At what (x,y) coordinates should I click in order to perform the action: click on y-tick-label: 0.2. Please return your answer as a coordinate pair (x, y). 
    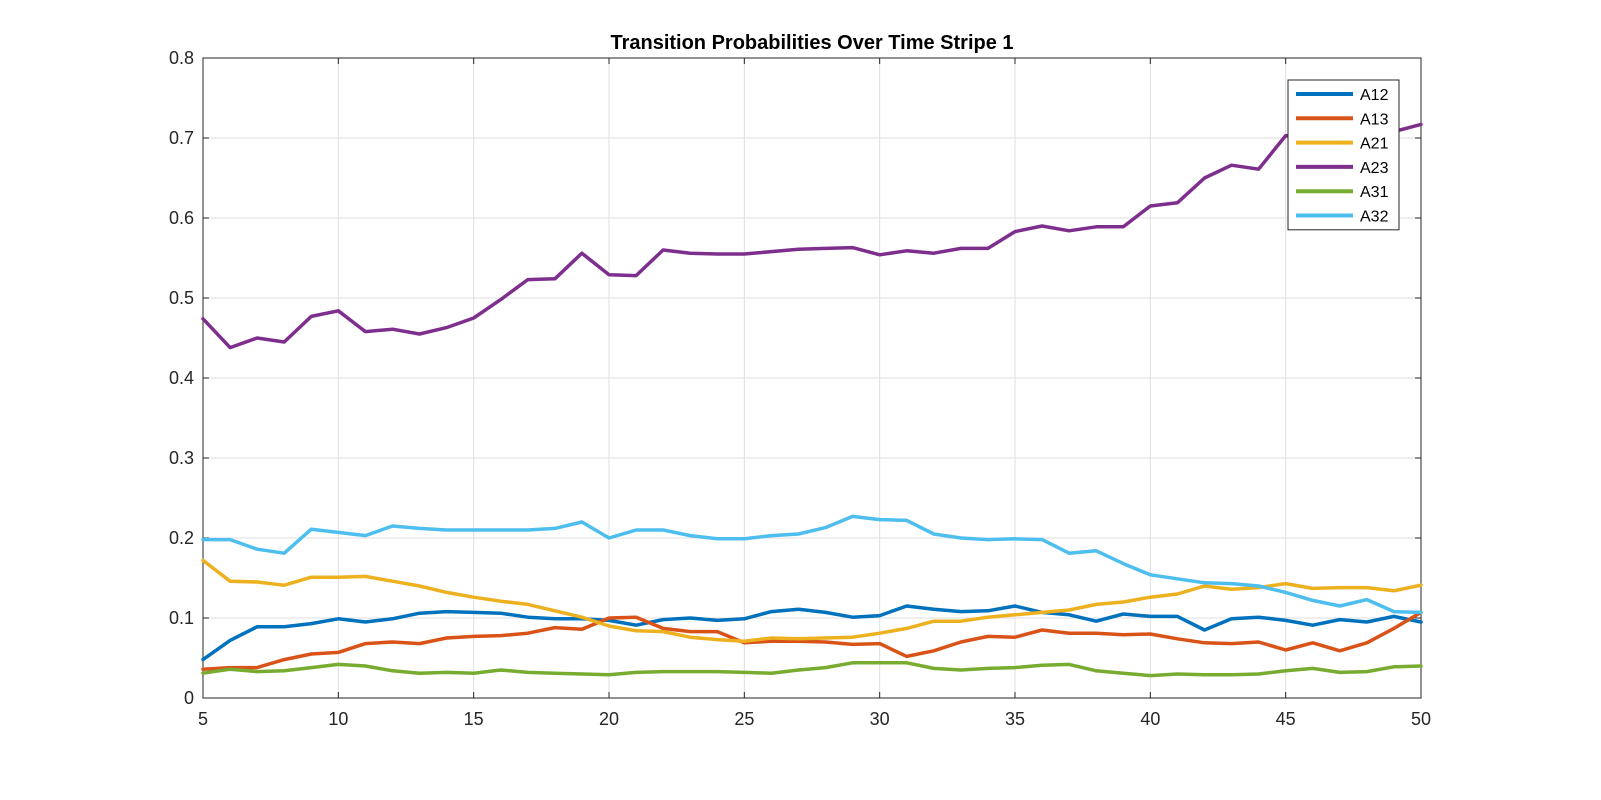
    Looking at the image, I should click on (181, 538).